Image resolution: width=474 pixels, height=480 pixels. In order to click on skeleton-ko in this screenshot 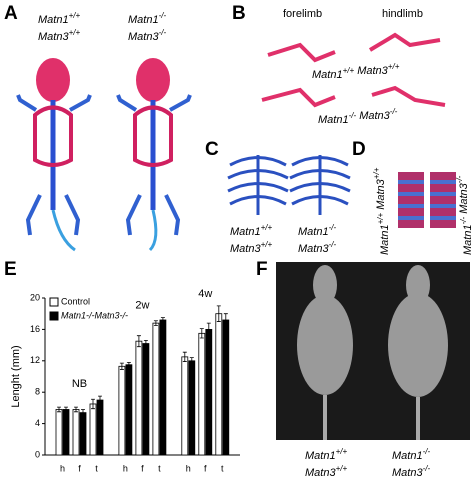, I will do `click(154, 155)`.